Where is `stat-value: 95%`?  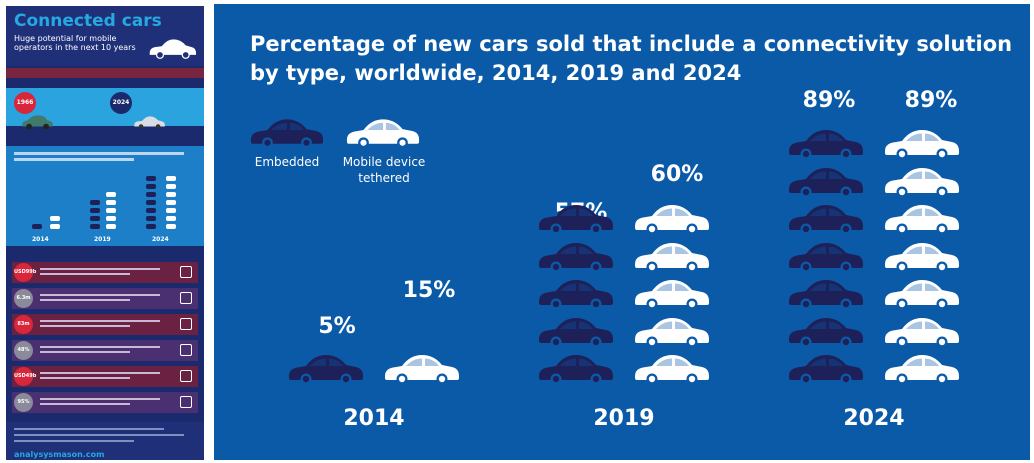 stat-value: 95% is located at coordinates (23, 402).